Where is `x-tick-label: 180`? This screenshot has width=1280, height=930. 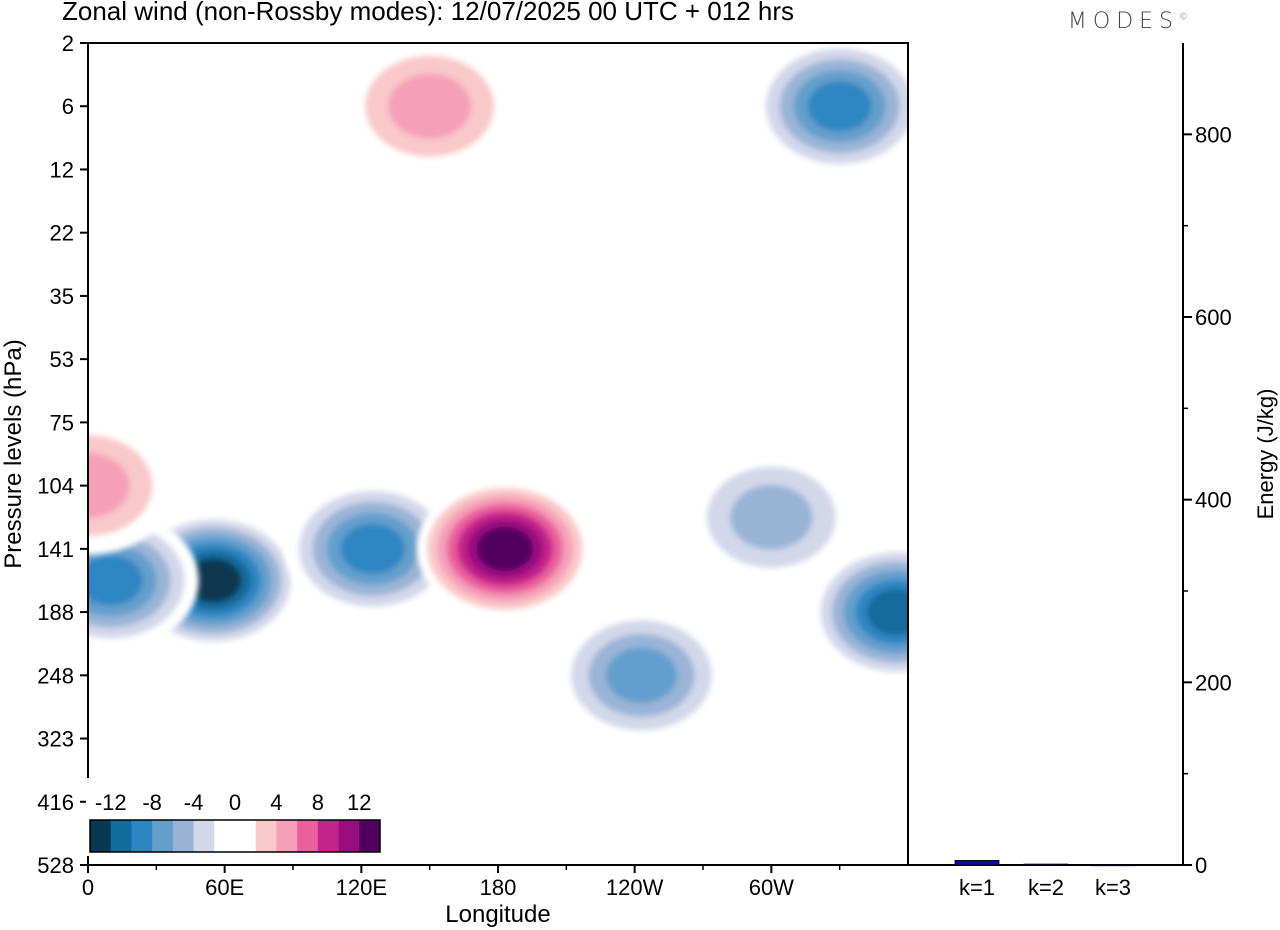 x-tick-label: 180 is located at coordinates (498, 887).